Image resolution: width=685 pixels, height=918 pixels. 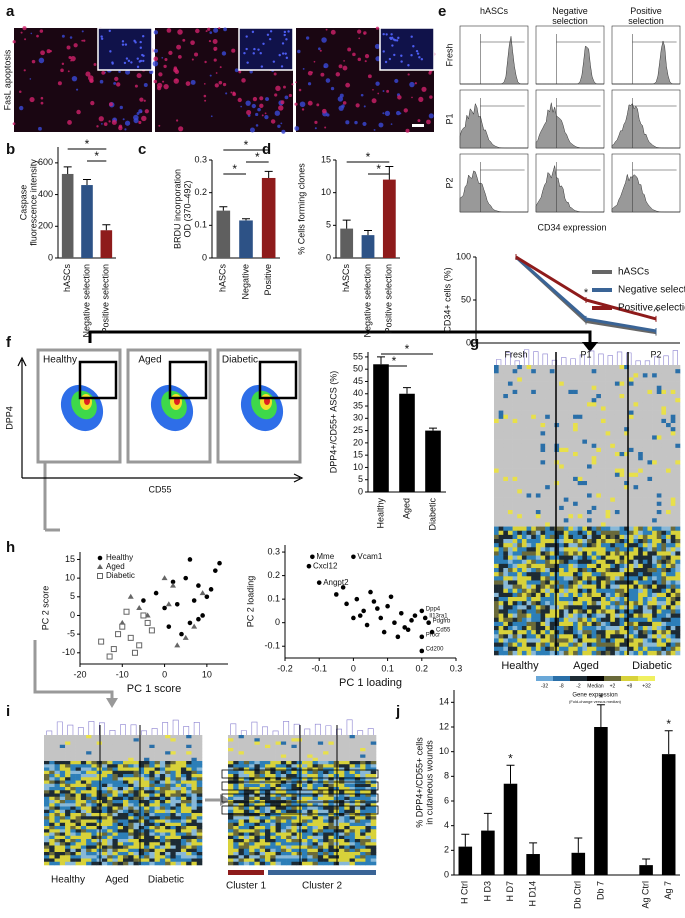 What do you see at coordinates (612, 678) in the screenshot?
I see `colorbar-swatch` at bounding box center [612, 678].